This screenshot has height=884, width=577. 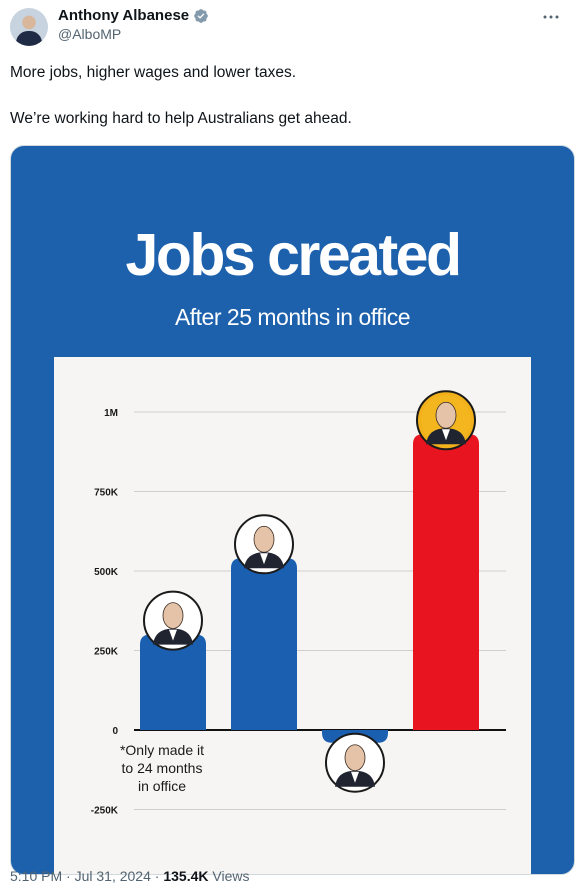 I want to click on author-block: Anthony Albanese @AlboMP, so click(x=133, y=24).